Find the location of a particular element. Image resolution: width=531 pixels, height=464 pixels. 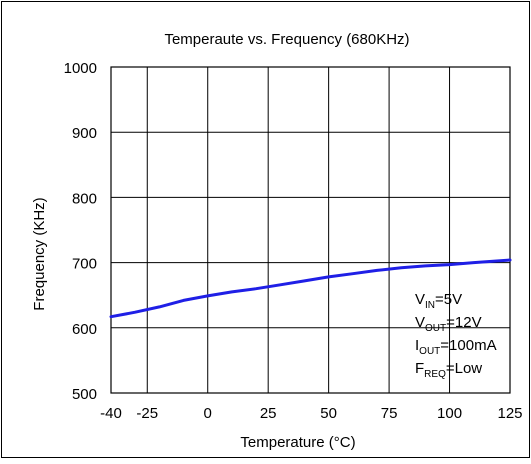

series-layer is located at coordinates (310, 288).